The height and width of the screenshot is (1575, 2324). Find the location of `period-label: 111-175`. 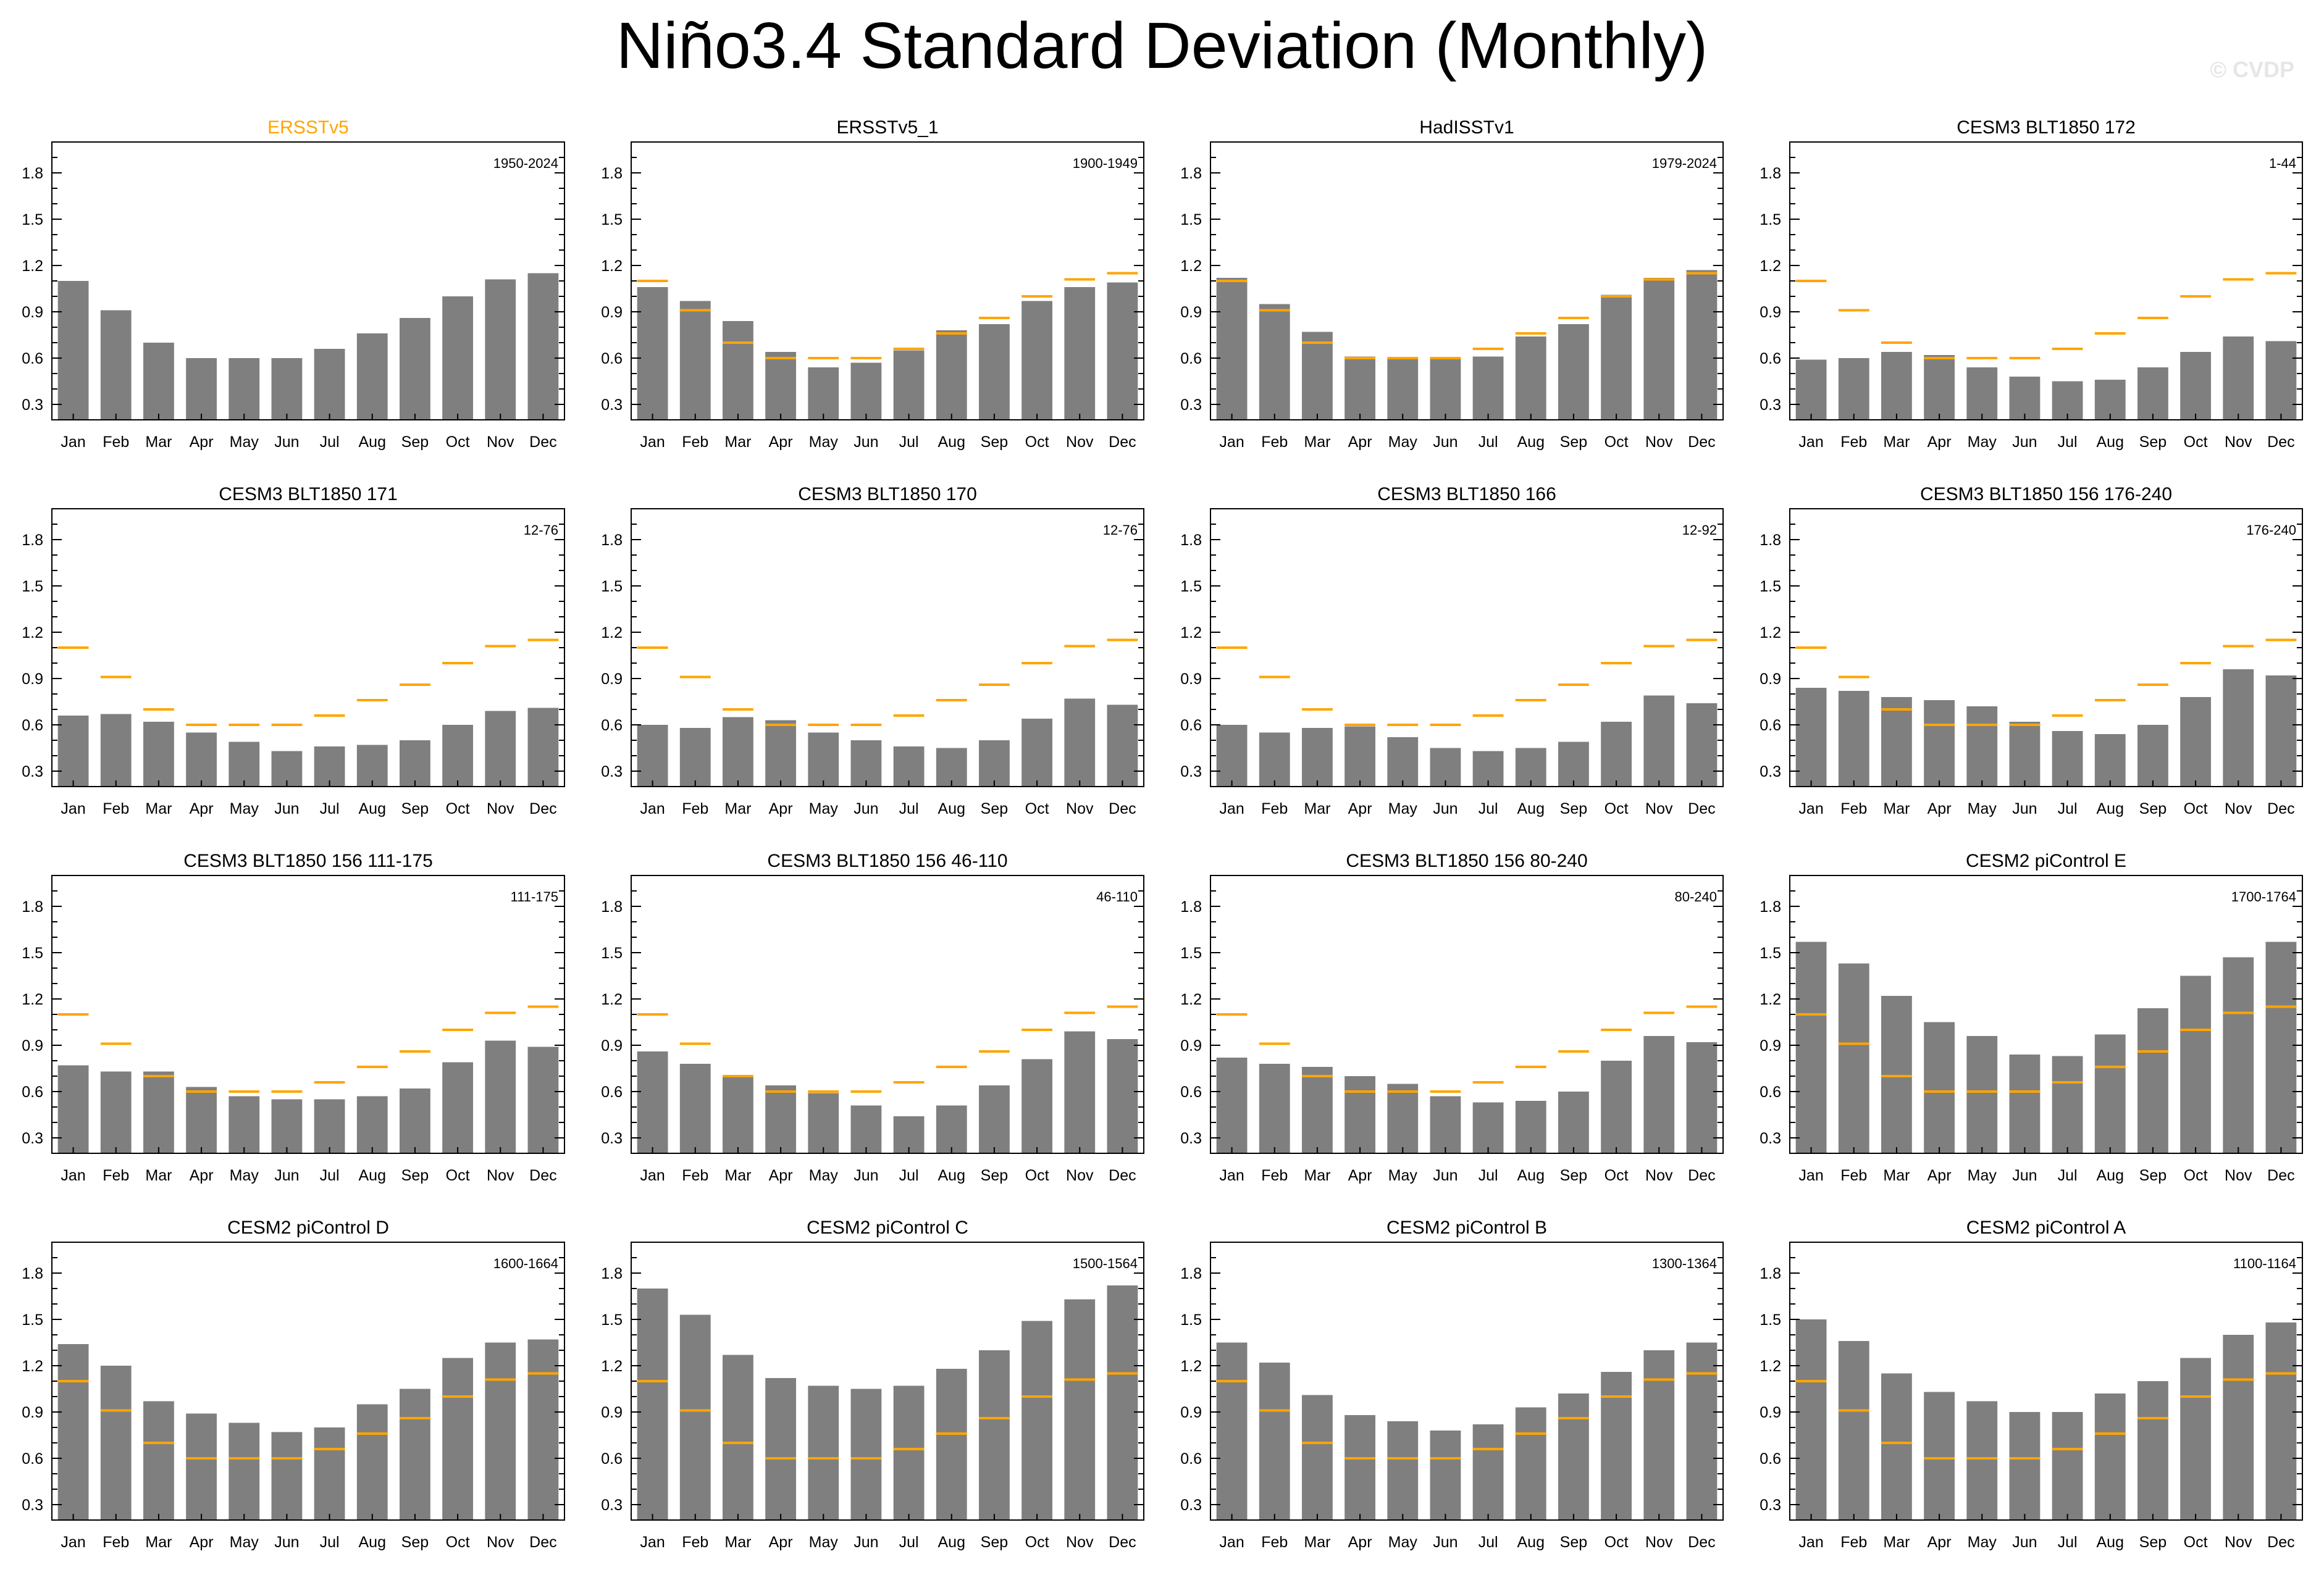

period-label: 111-175 is located at coordinates (534, 896).